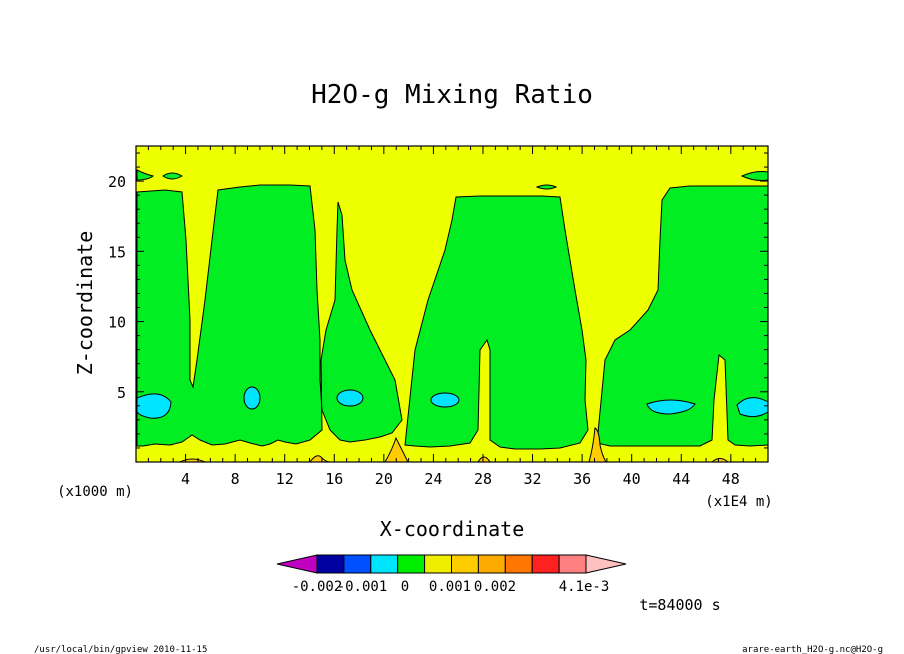 The height and width of the screenshot is (654, 904). I want to click on x-tick-label: 16, so click(334, 479).